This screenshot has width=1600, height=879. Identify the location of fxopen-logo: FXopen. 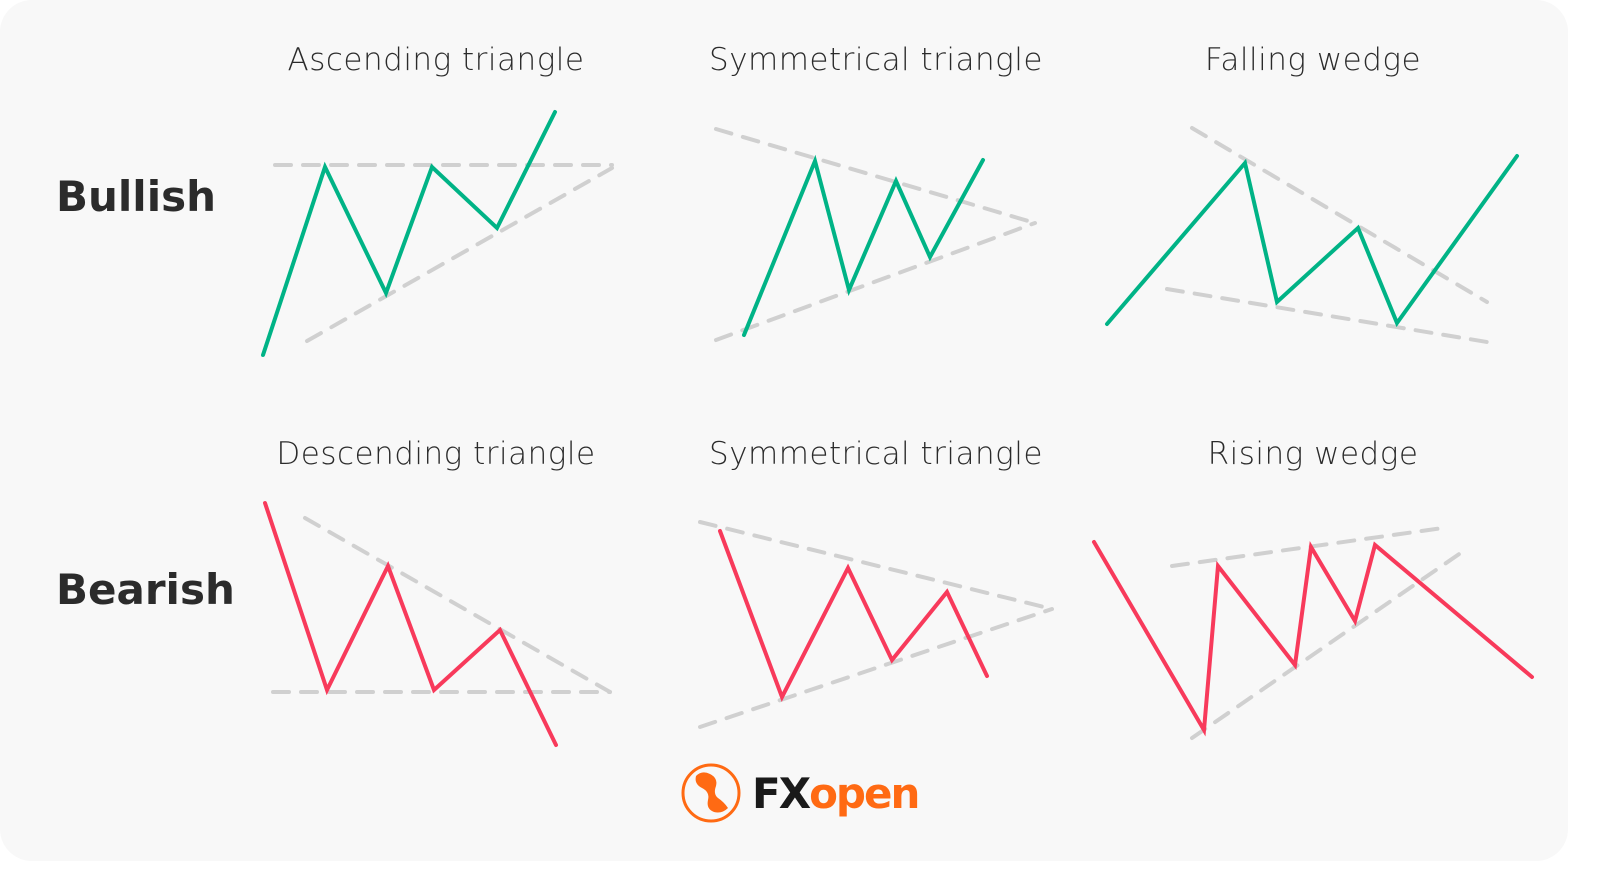
(800, 793).